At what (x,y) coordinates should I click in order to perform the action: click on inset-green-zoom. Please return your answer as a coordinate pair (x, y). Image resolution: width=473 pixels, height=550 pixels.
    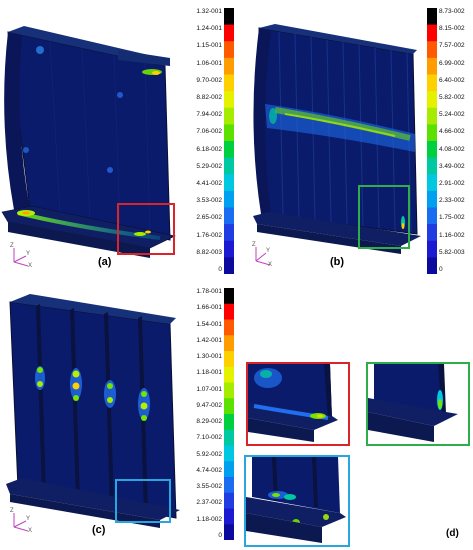
    Looking at the image, I should click on (418, 404).